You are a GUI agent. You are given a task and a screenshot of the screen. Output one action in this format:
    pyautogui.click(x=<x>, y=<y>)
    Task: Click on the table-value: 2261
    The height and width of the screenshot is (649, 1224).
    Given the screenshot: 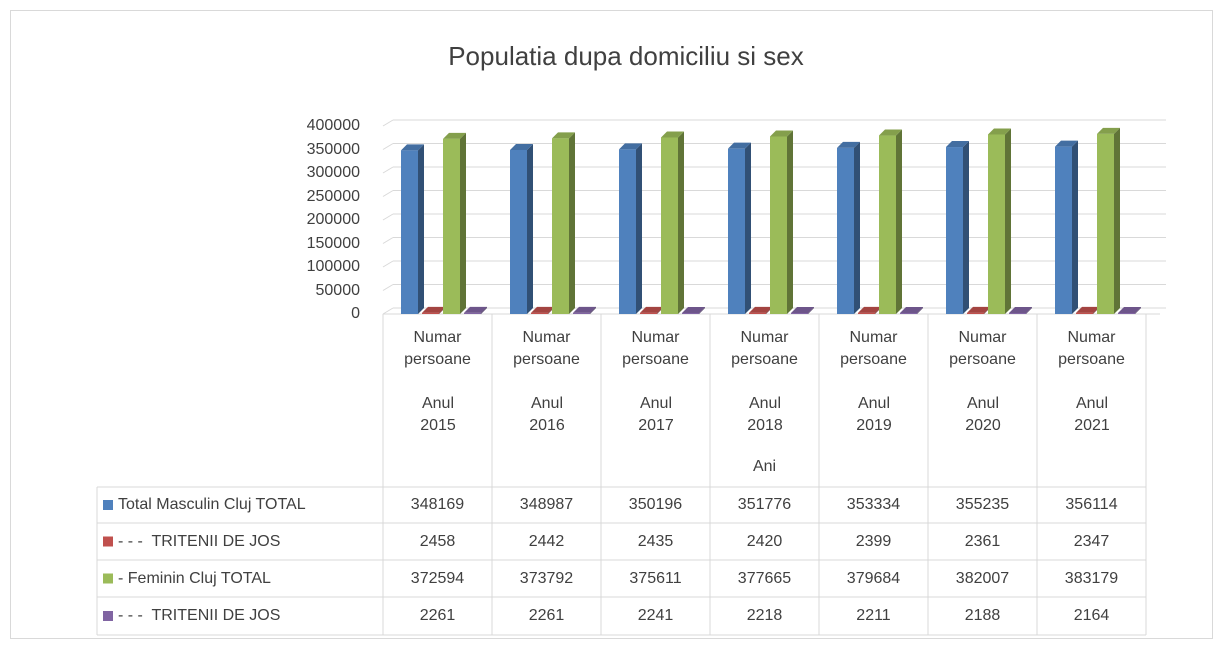 What is the action you would take?
    pyautogui.click(x=437, y=615)
    